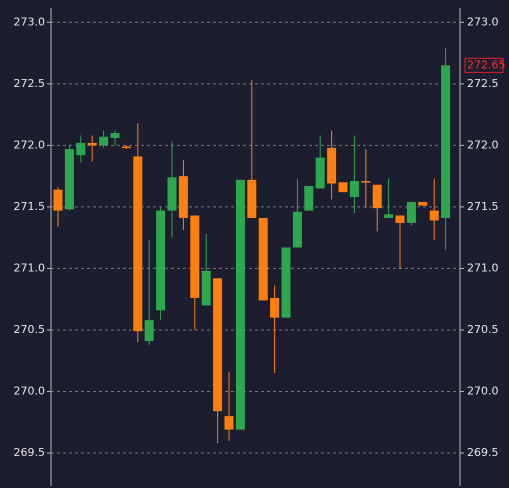 The height and width of the screenshot is (488, 509). What do you see at coordinates (483, 21) in the screenshot?
I see `y2-tick-label: 273.0` at bounding box center [483, 21].